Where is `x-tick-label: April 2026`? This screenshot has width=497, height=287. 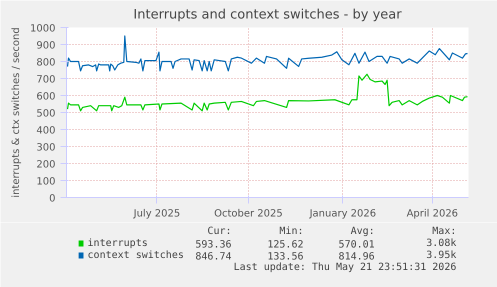 x-tick-label: April 2026 is located at coordinates (432, 214).